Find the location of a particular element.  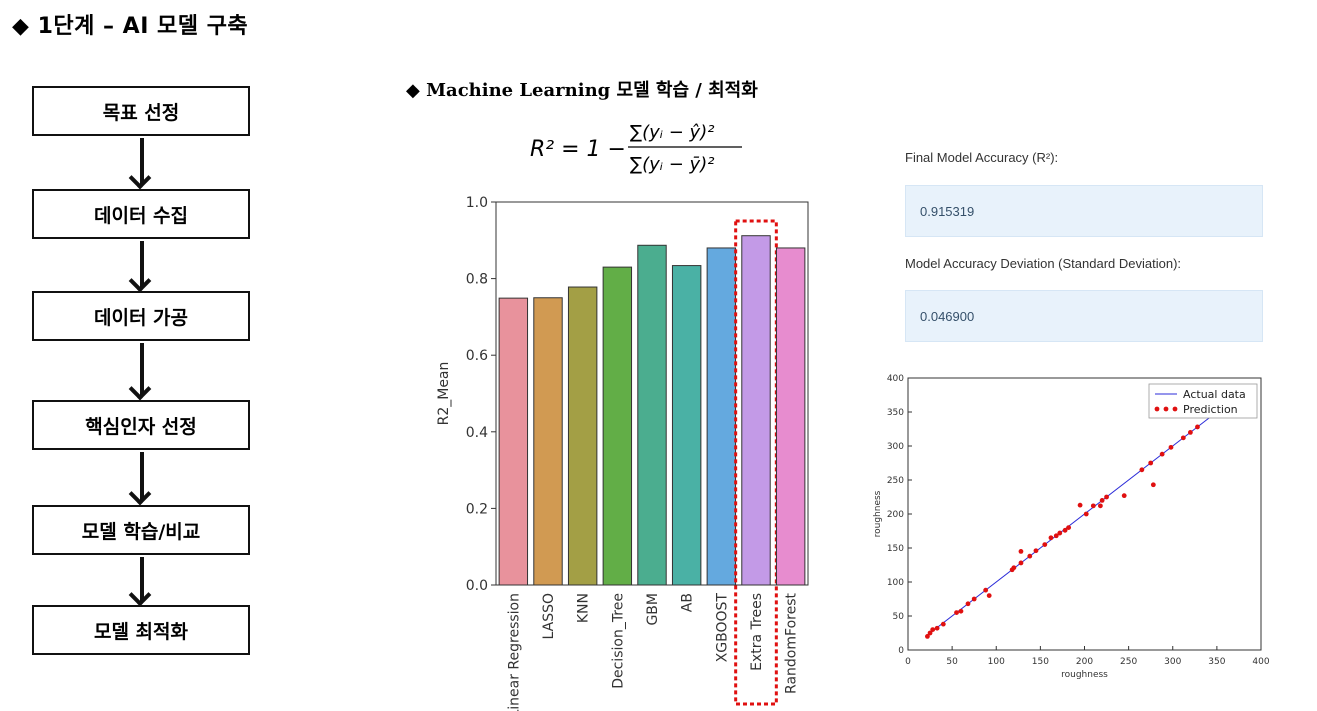

y-tick-label: 1.0 is located at coordinates (477, 203).